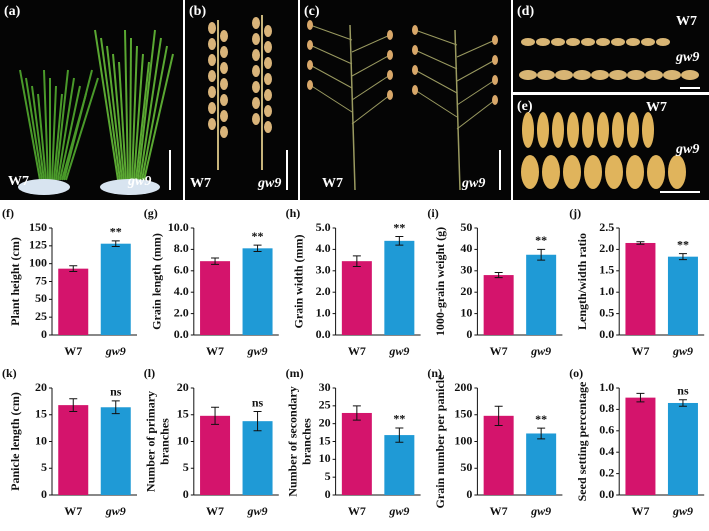 The height and width of the screenshot is (531, 709). I want to click on y-tick-label: 25, so click(325, 405).